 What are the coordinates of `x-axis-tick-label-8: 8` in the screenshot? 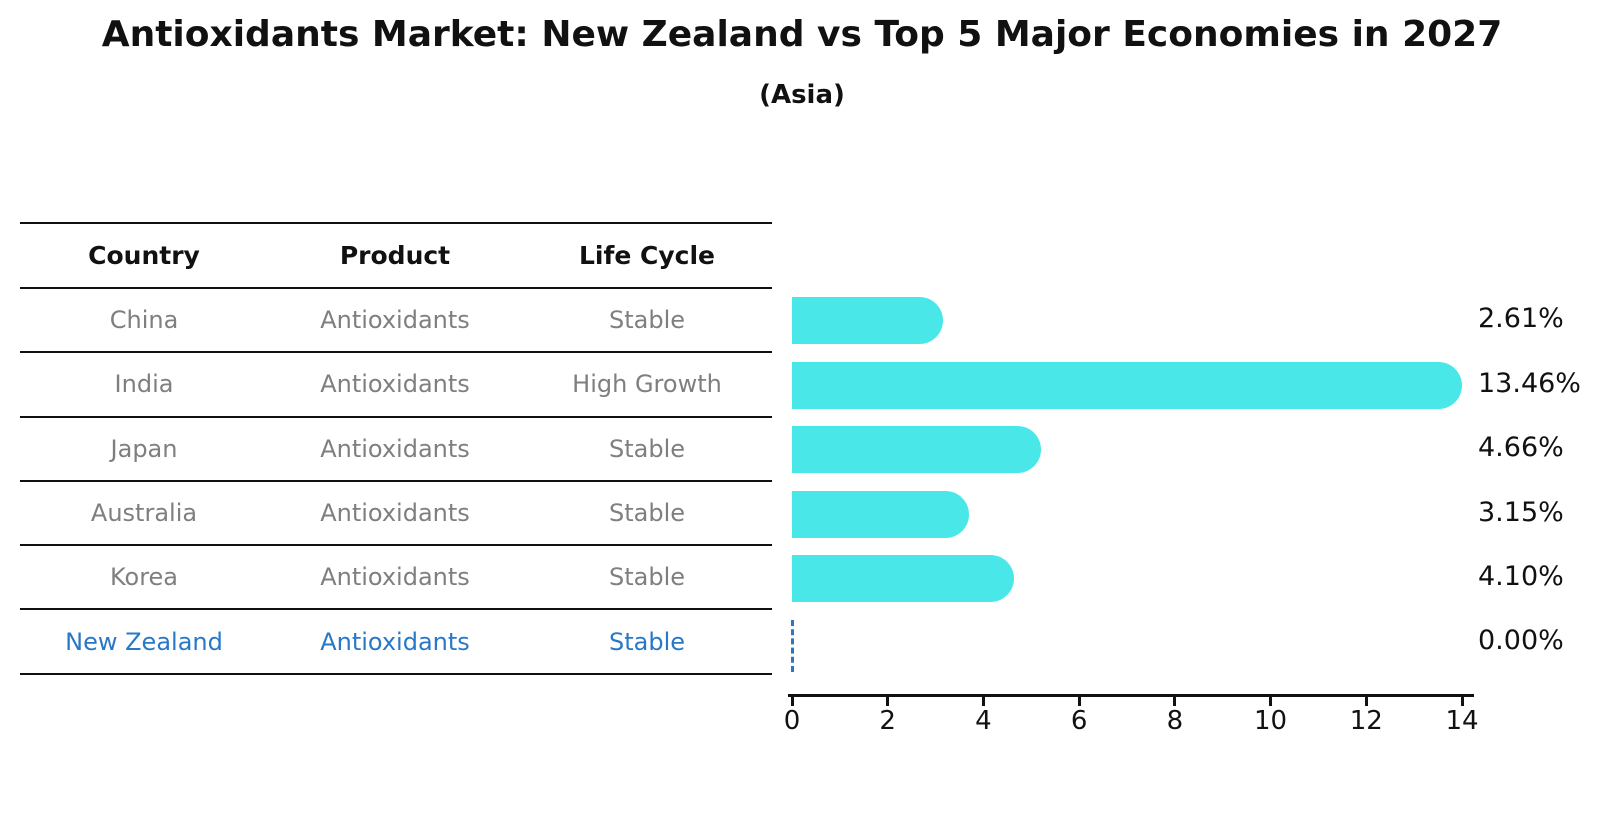 It's located at (1175, 721).